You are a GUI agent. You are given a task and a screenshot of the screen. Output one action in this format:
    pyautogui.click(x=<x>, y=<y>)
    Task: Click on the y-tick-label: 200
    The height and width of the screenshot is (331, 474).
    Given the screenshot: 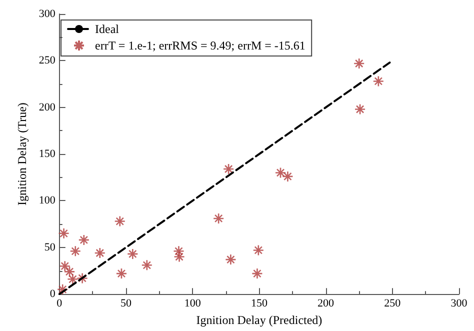 What is the action you would take?
    pyautogui.click(x=47, y=107)
    